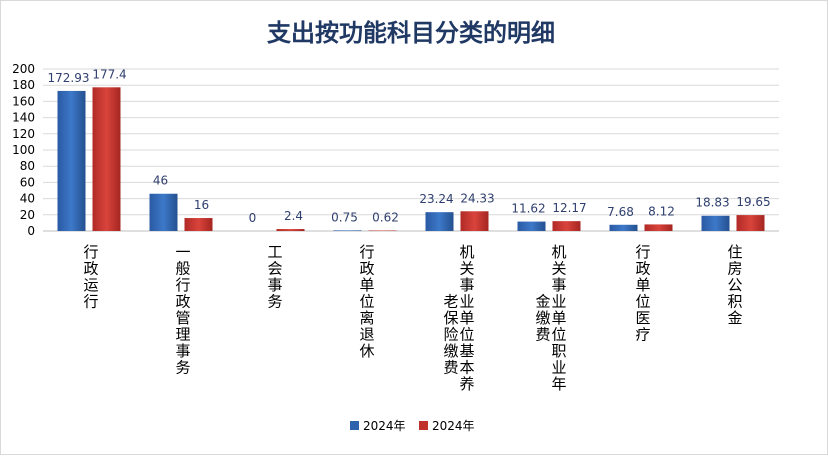 This screenshot has width=828, height=456. Describe the element at coordinates (293, 216) in the screenshot. I see `data-label: 2.4` at that location.